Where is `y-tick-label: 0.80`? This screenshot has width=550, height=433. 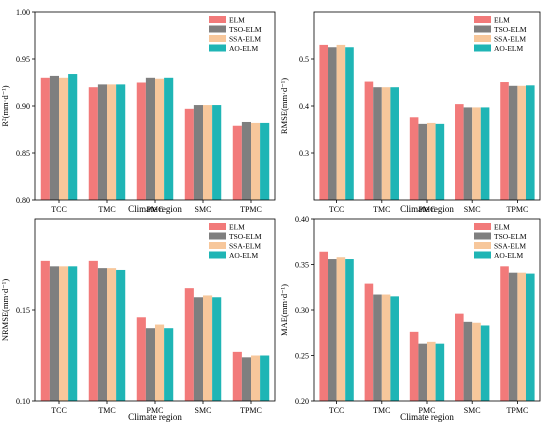
y-tick-label: 0.80 is located at coordinates (23, 200).